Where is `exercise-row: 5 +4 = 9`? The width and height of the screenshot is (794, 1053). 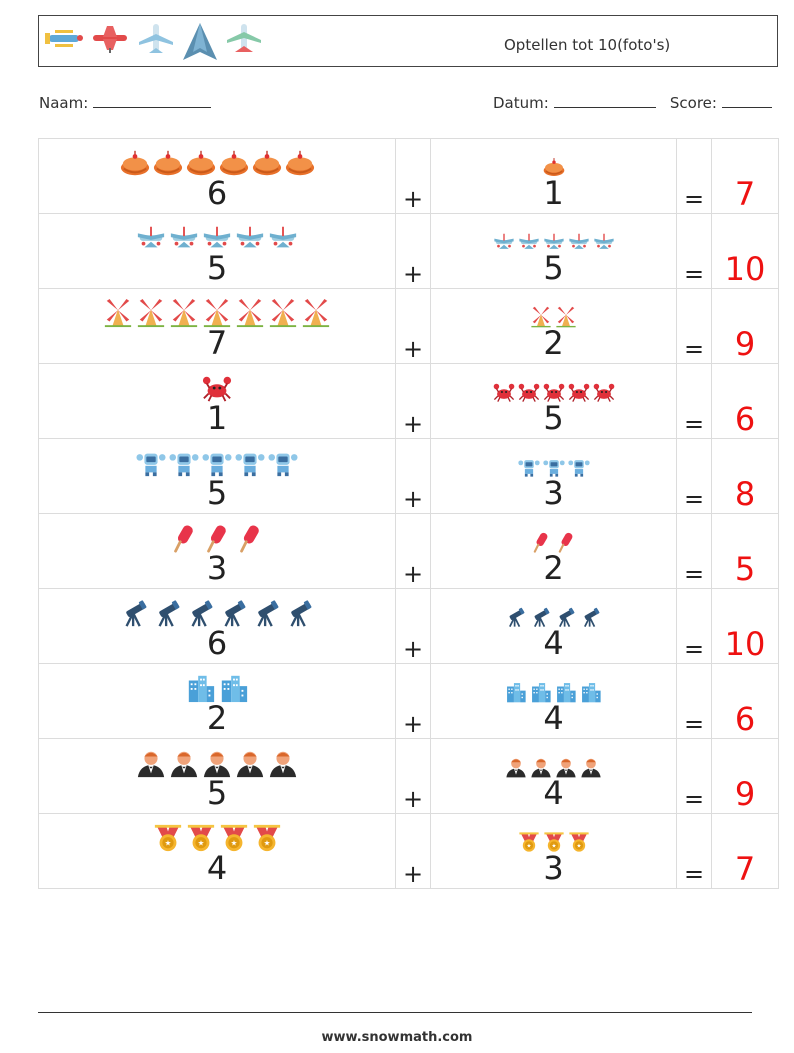 exercise-row: 5 +4 = 9 is located at coordinates (408, 776).